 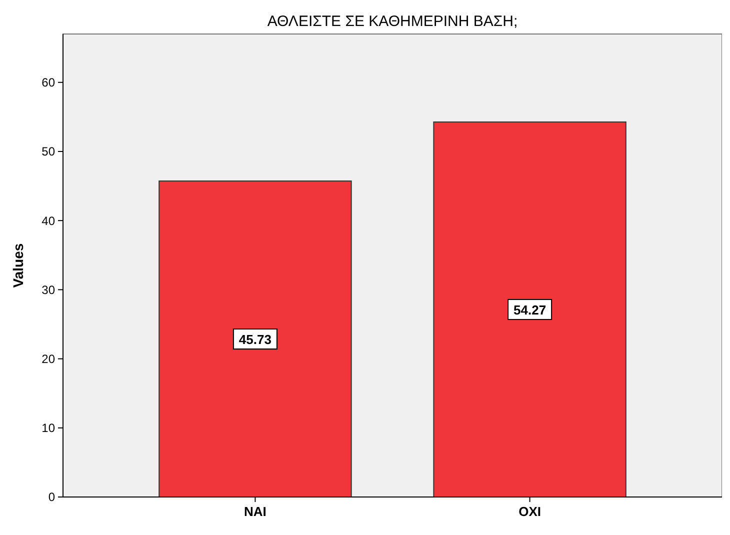 What do you see at coordinates (49, 359) in the screenshot?
I see `y-tick-label: 20` at bounding box center [49, 359].